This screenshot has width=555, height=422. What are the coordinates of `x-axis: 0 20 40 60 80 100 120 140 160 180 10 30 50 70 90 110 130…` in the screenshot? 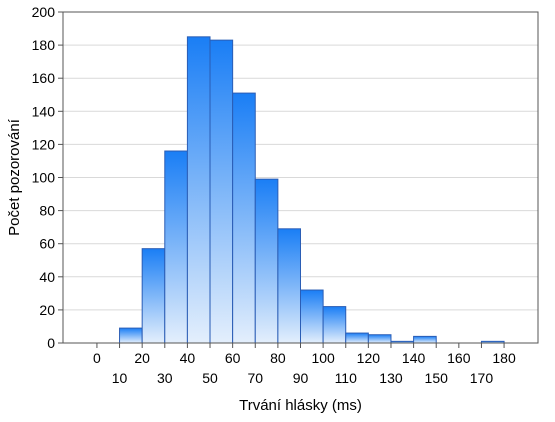 It's located at (304, 364).